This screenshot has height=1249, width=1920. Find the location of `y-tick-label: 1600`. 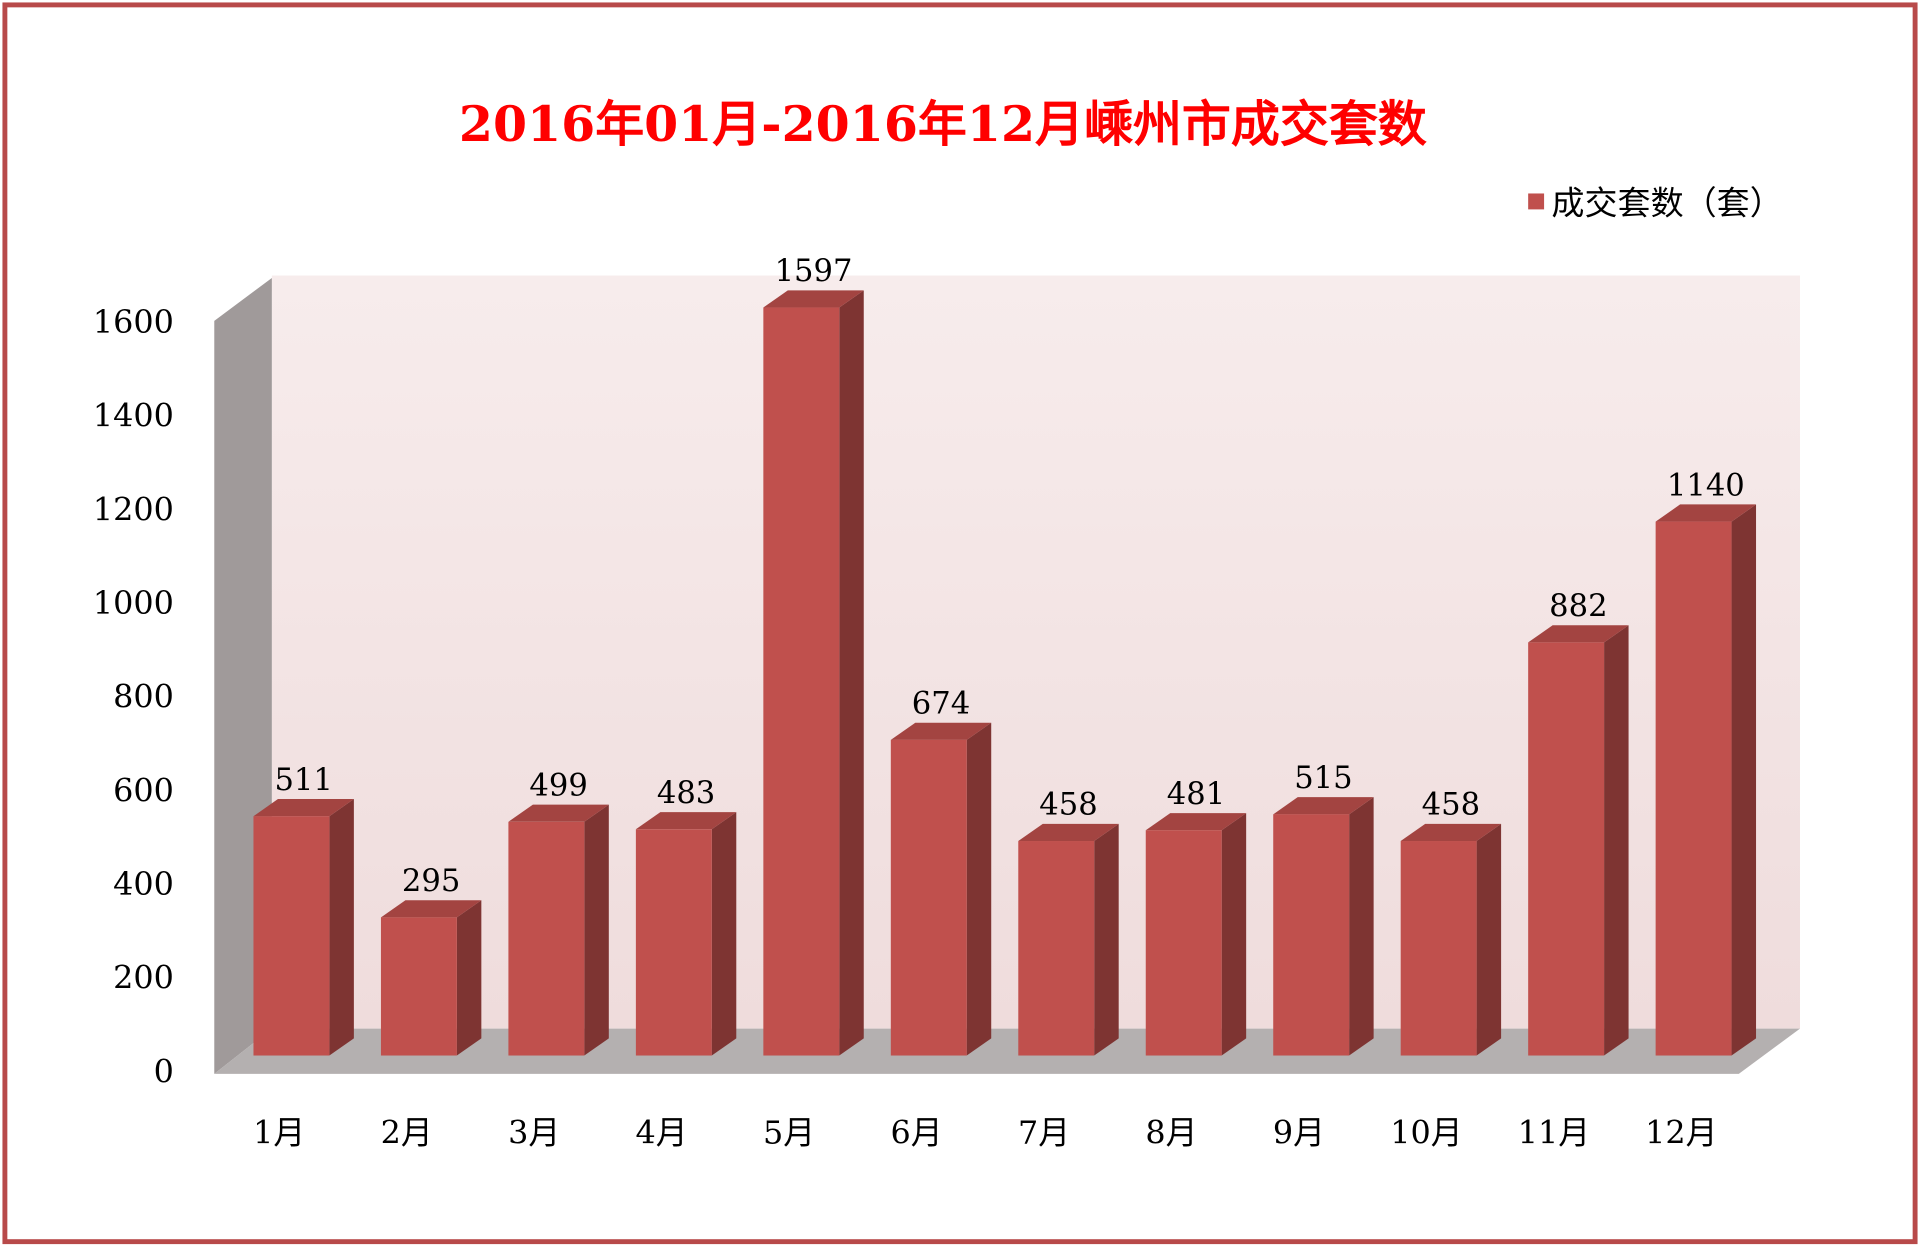

y-tick-label: 1600 is located at coordinates (133, 322).